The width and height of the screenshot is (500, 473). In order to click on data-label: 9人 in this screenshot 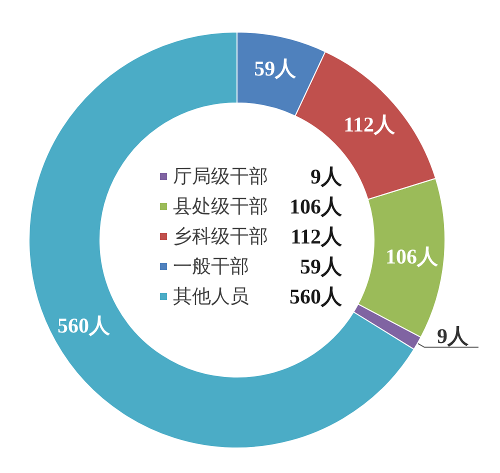, I will do `click(453, 336)`.